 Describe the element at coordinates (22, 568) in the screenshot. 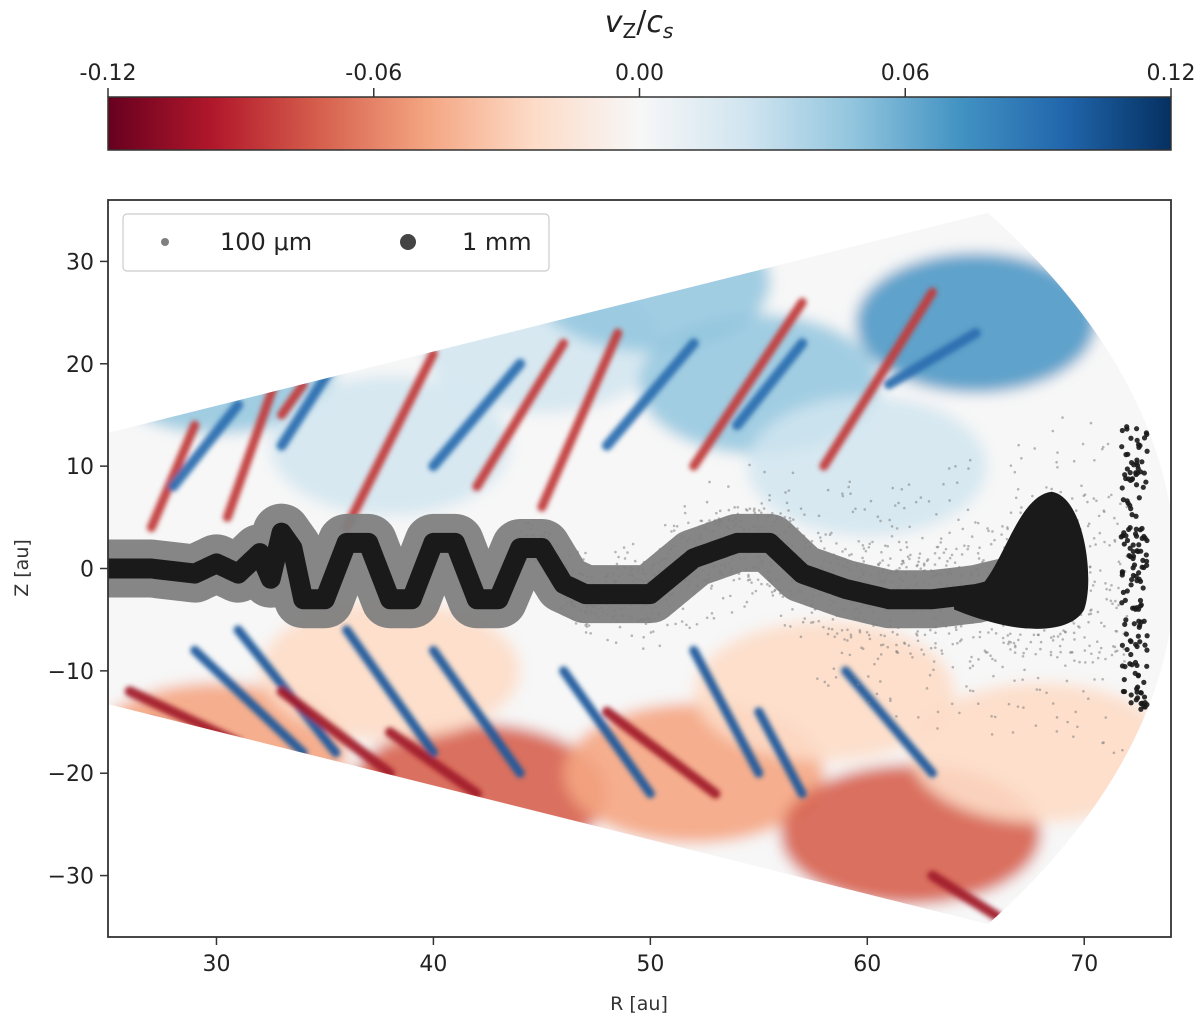

I see `y-axis-label: Z [au]` at that location.